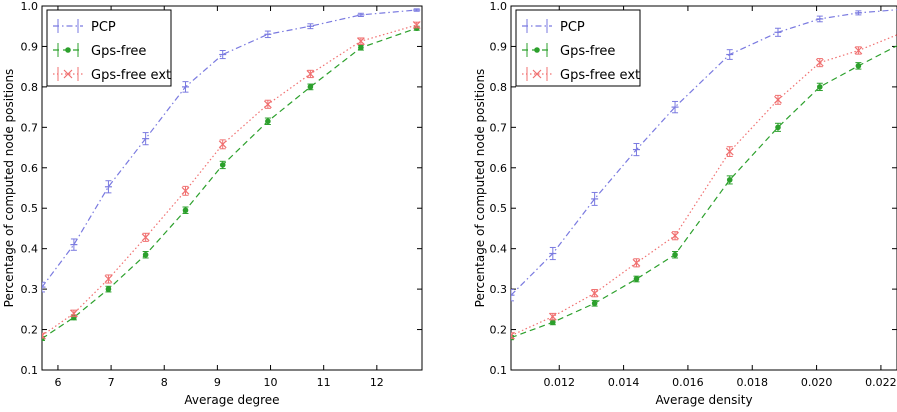 The width and height of the screenshot is (897, 412). Describe the element at coordinates (480, 188) in the screenshot. I see `y-axis-label-right: Percentage of computed node positions` at that location.